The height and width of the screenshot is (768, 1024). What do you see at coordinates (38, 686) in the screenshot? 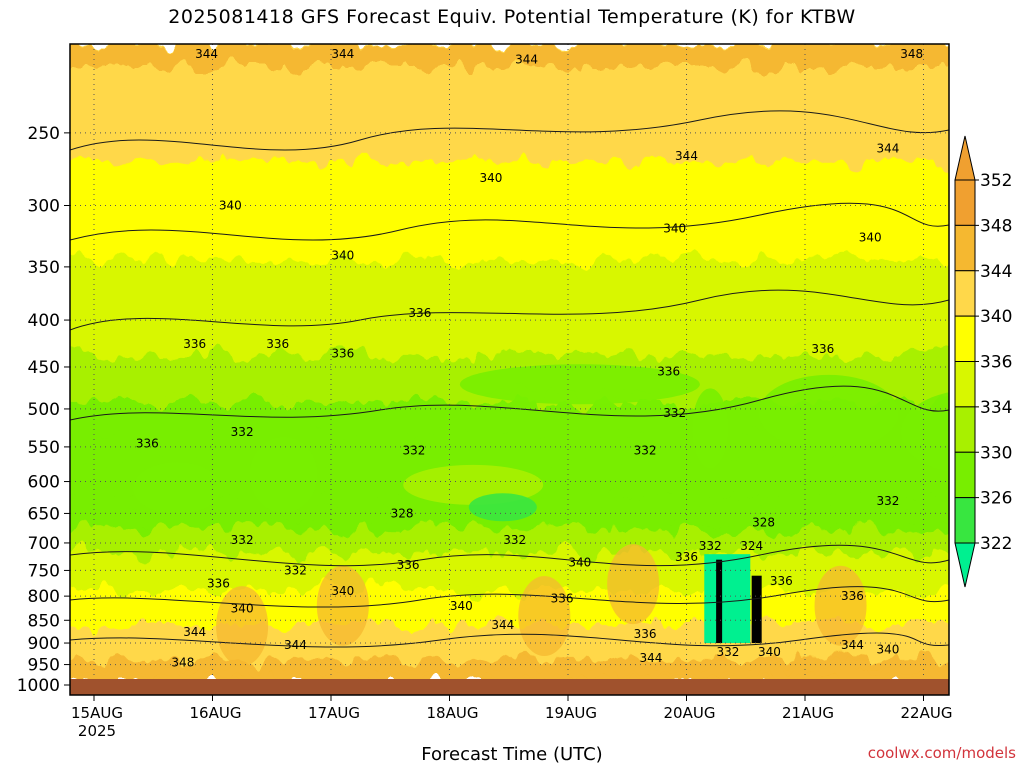
I see `y-tick-label: 1000` at bounding box center [38, 686].